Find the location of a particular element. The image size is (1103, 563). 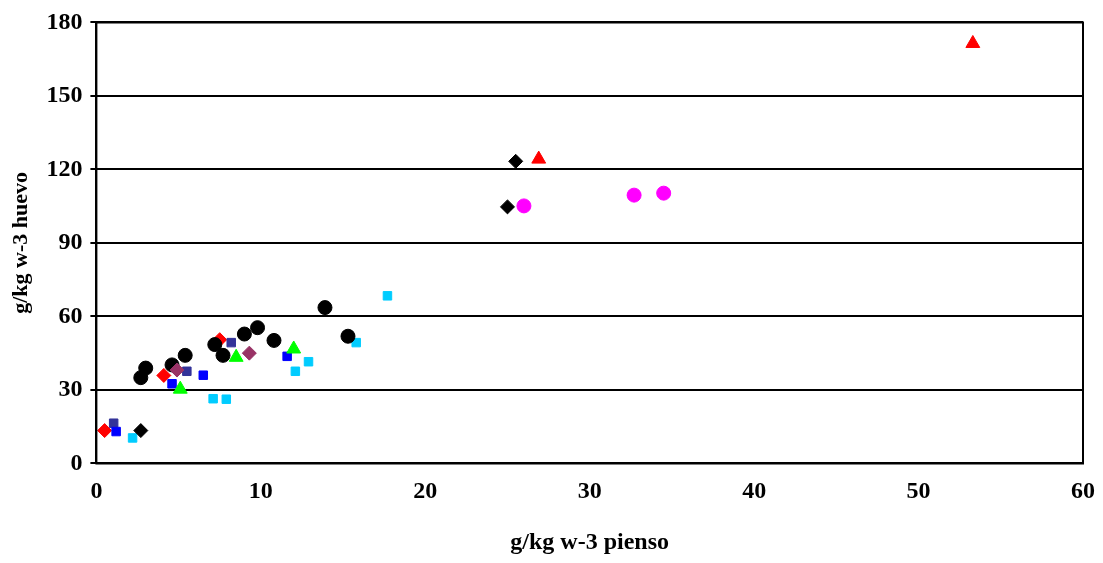

y-tick-label: 120 is located at coordinates (64, 167).